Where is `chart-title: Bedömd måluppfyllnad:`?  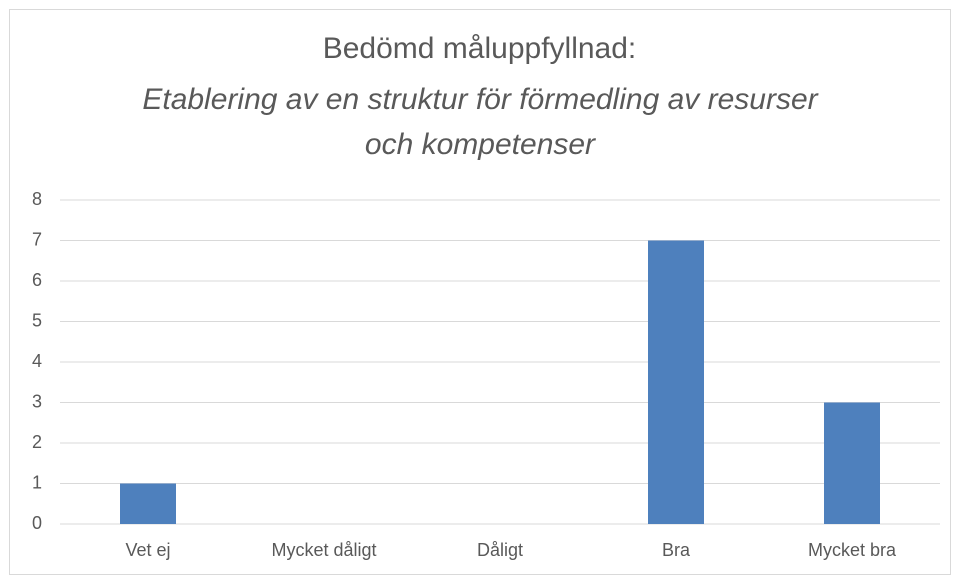 chart-title: Bedömd måluppfyllnad: is located at coordinates (479, 48).